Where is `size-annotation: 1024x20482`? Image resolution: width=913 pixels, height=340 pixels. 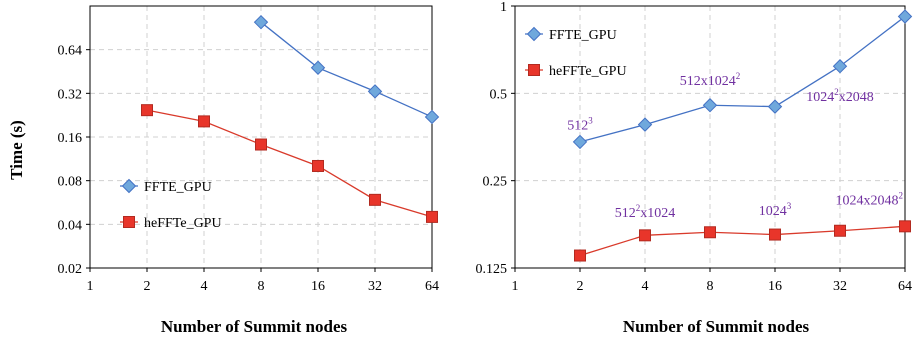 size-annotation: 1024x20482 is located at coordinates (870, 199).